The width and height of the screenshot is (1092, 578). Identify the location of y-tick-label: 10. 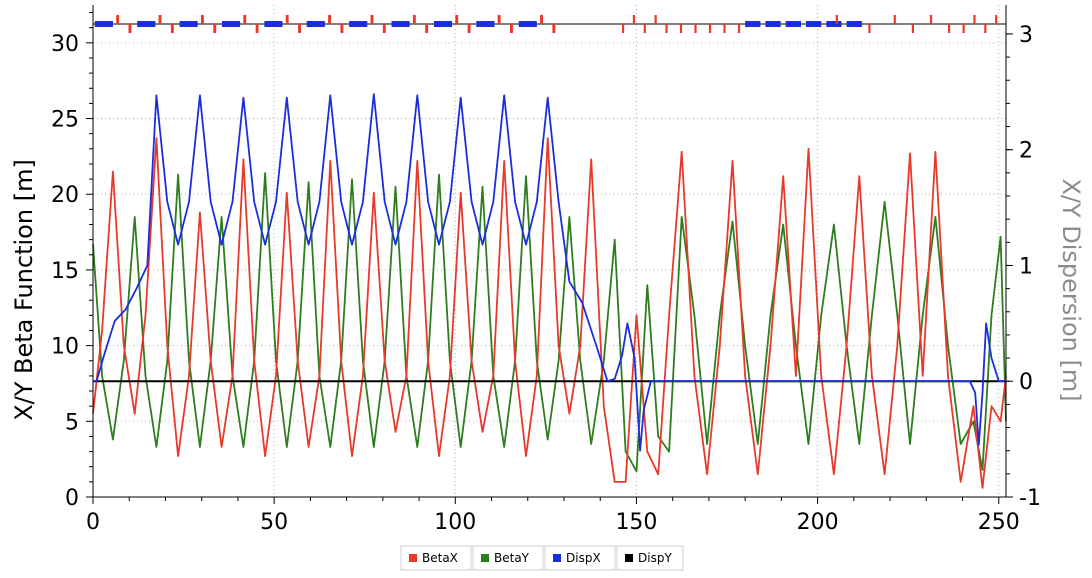
(65, 347).